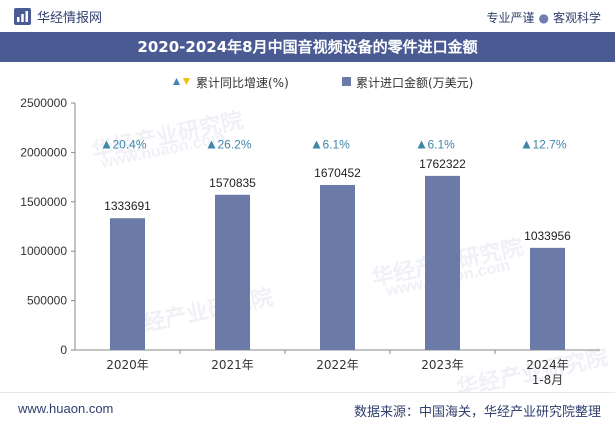 This screenshot has height=428, width=615. I want to click on x-tick-label: 1-8月, so click(548, 380).